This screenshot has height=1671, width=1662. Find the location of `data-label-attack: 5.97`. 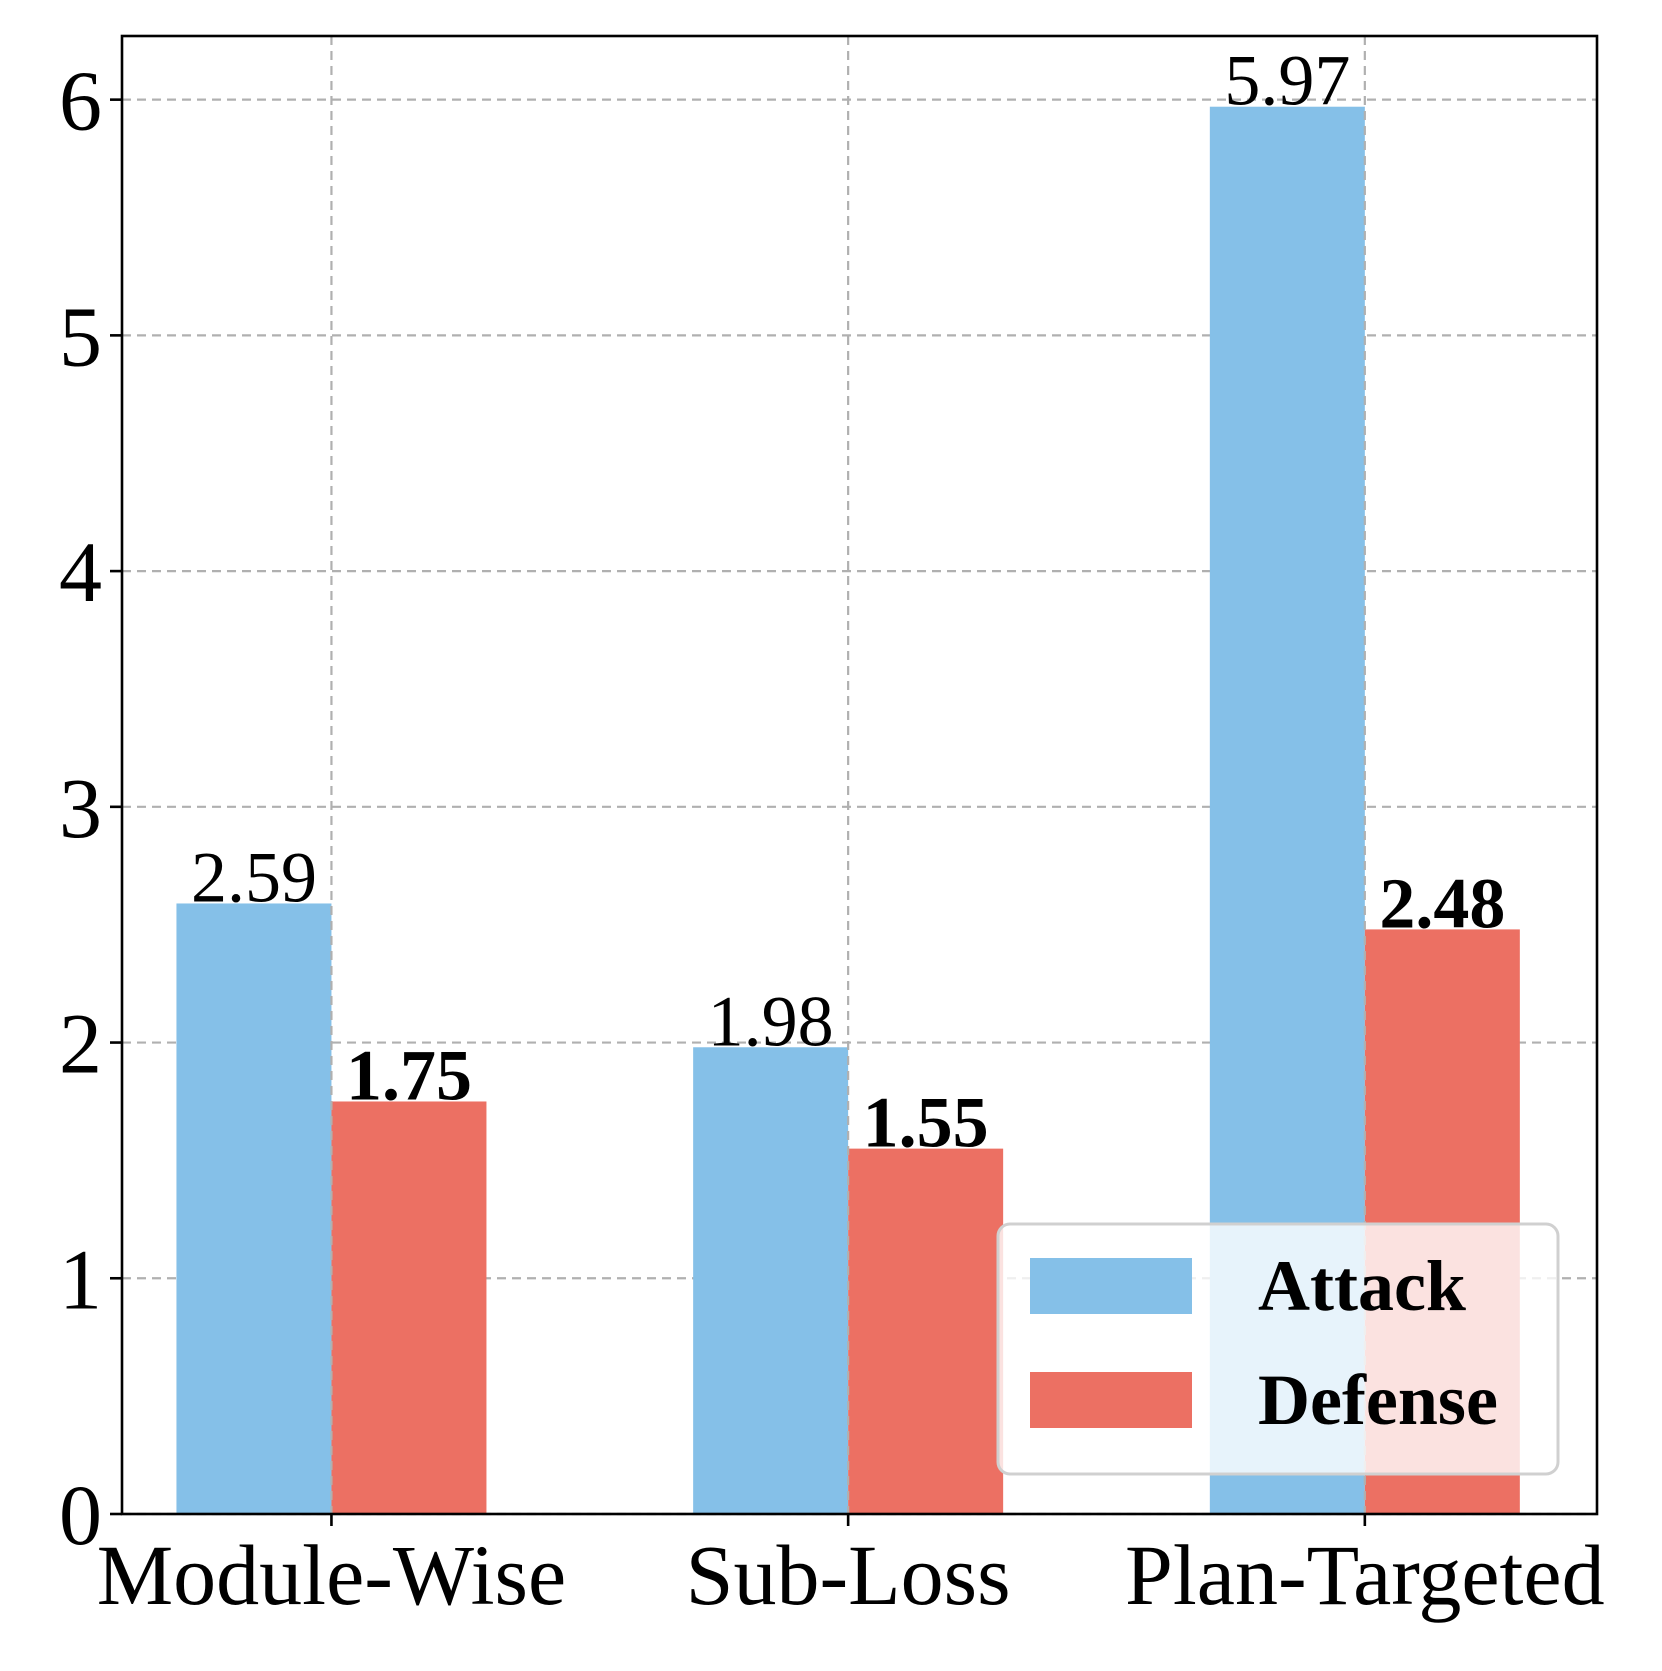

data-label-attack: 5.97 is located at coordinates (1287, 81).